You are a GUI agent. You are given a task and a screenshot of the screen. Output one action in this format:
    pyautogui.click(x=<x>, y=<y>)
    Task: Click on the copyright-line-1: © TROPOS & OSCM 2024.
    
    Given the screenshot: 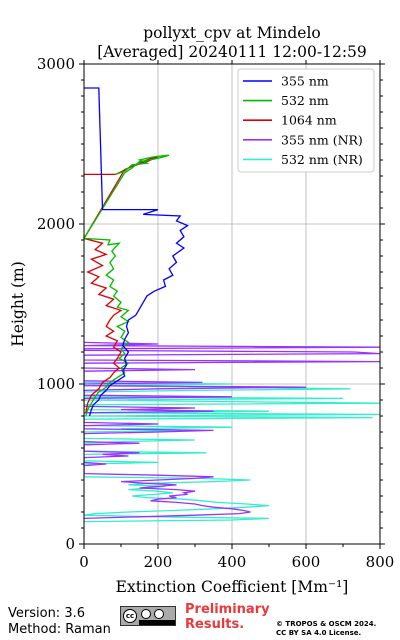 What is the action you would take?
    pyautogui.click(x=326, y=624)
    